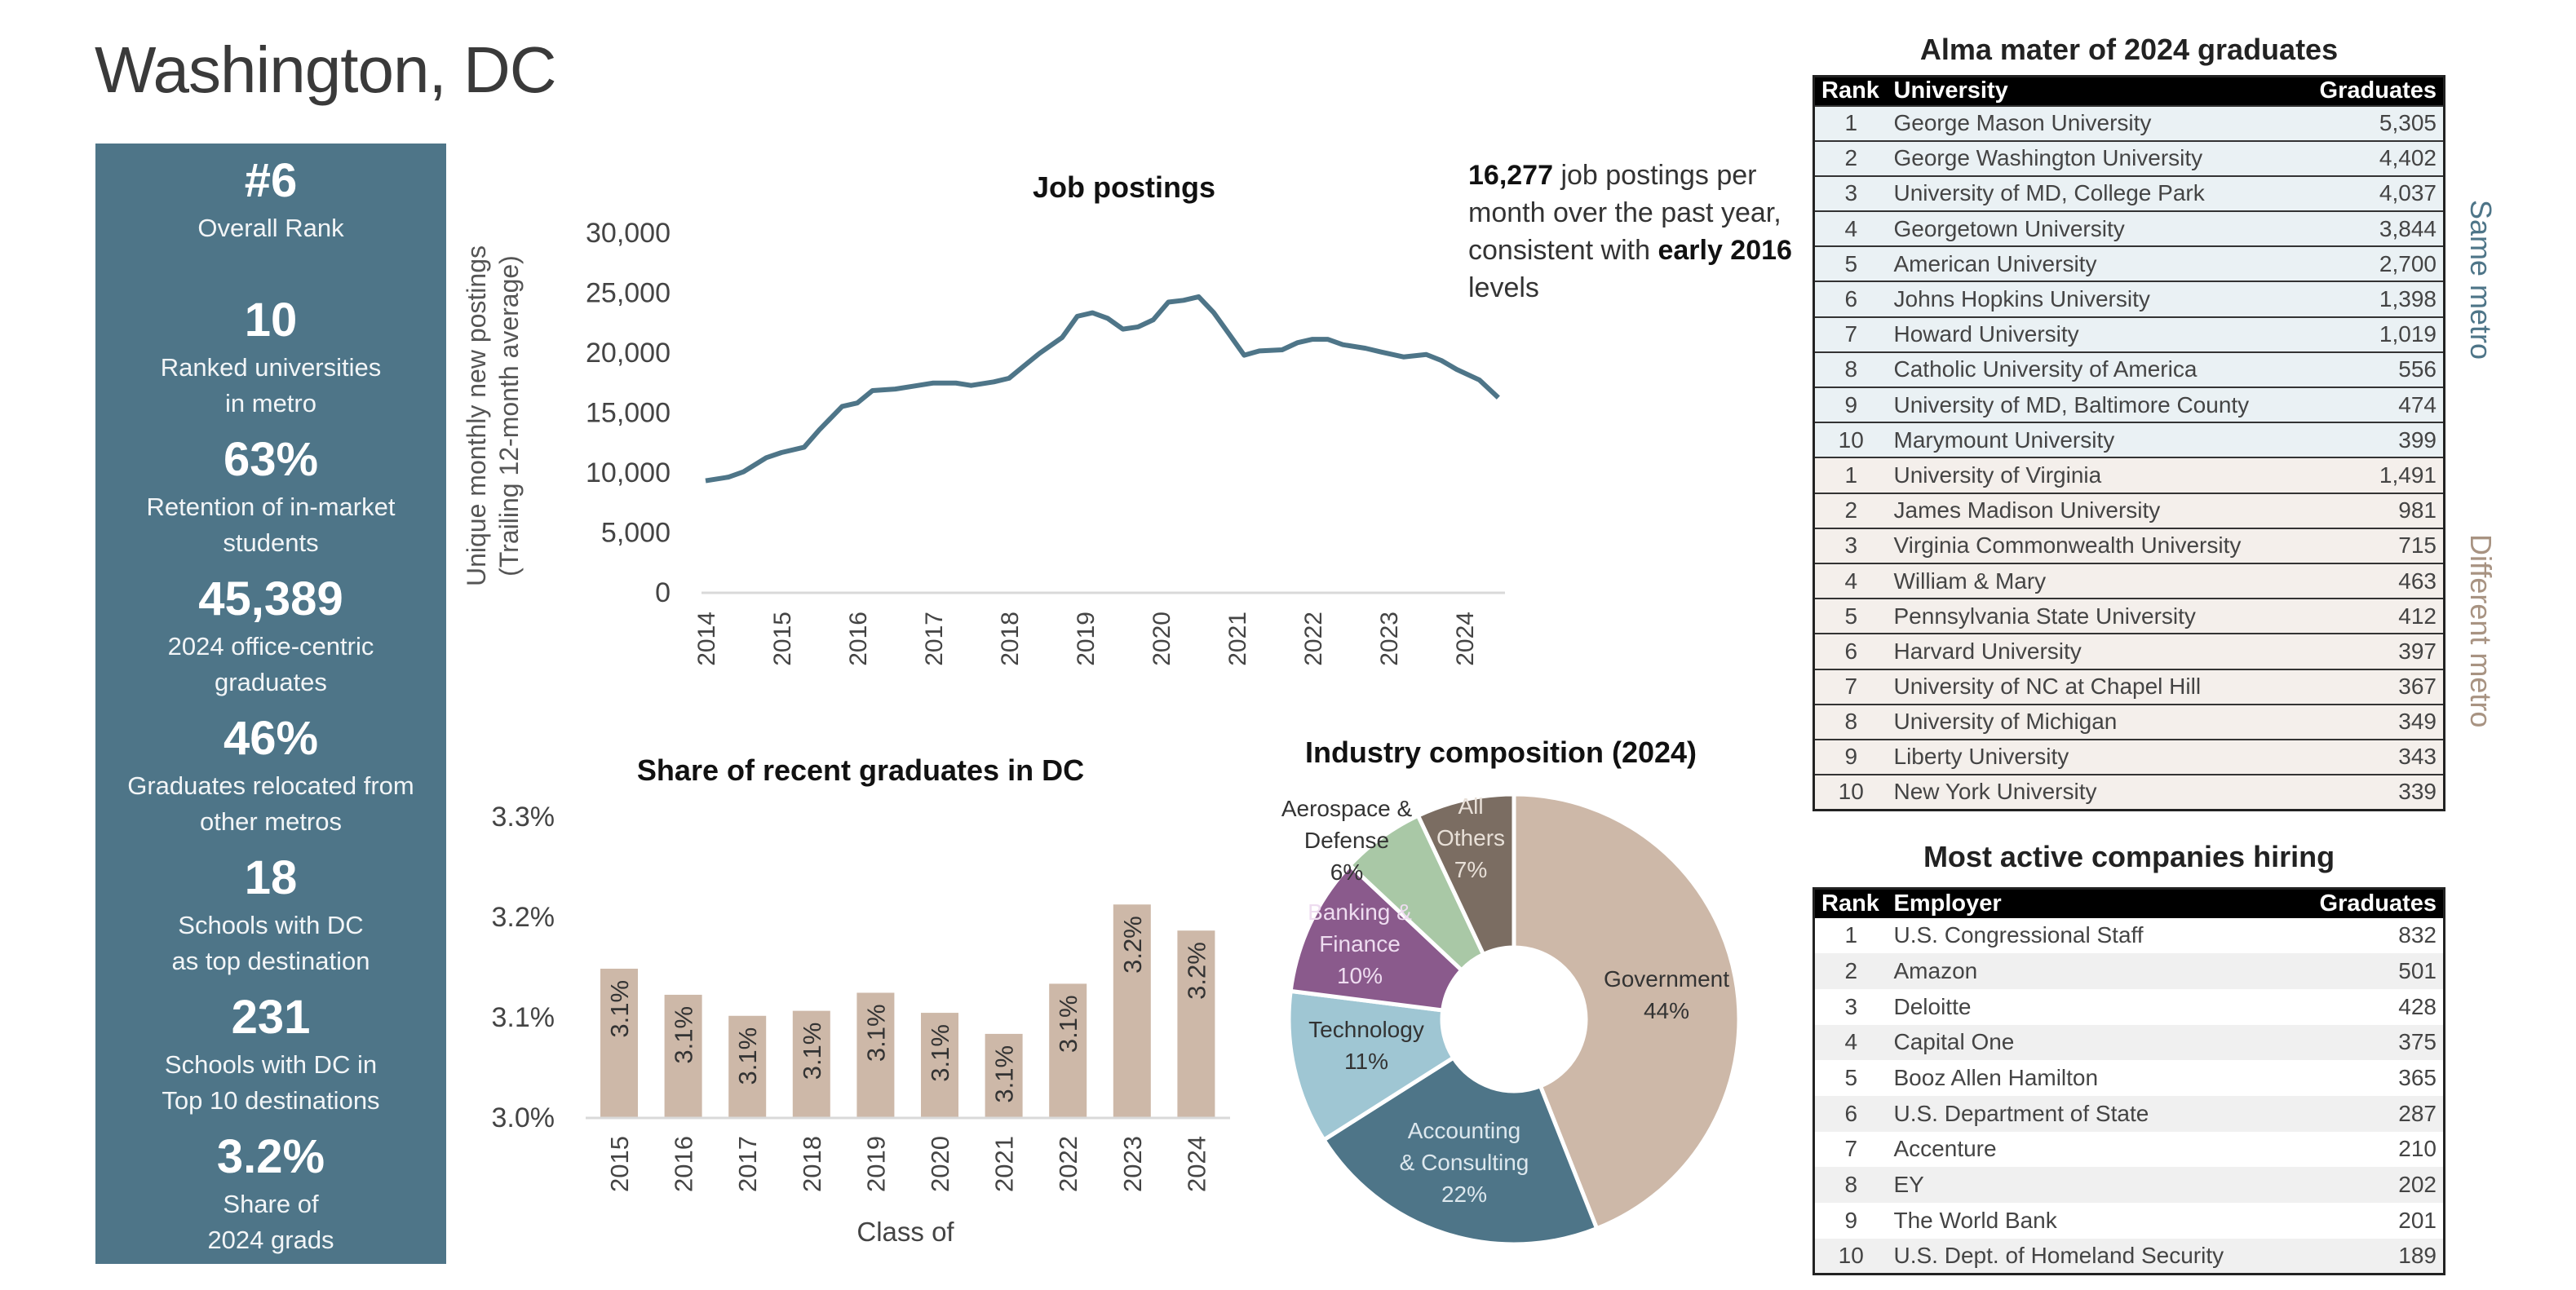  I want to click on slice-label: Finance, so click(1360, 943).